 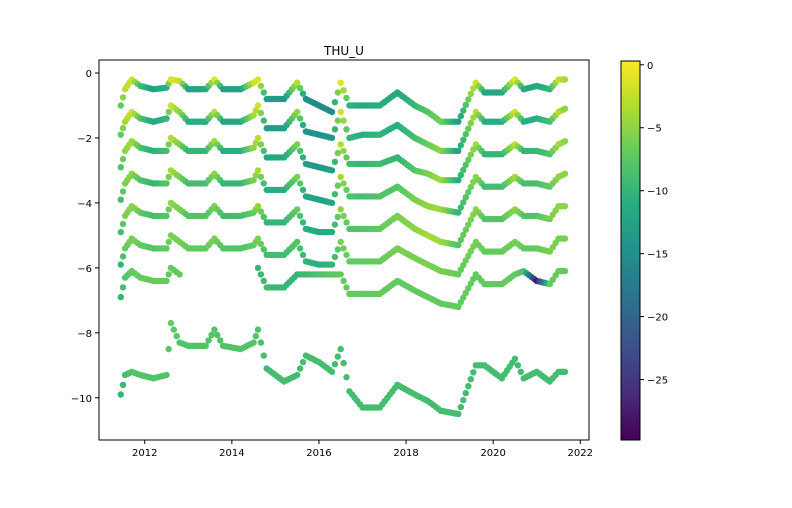 What do you see at coordinates (81, 399) in the screenshot?
I see `y-tick-label: −10` at bounding box center [81, 399].